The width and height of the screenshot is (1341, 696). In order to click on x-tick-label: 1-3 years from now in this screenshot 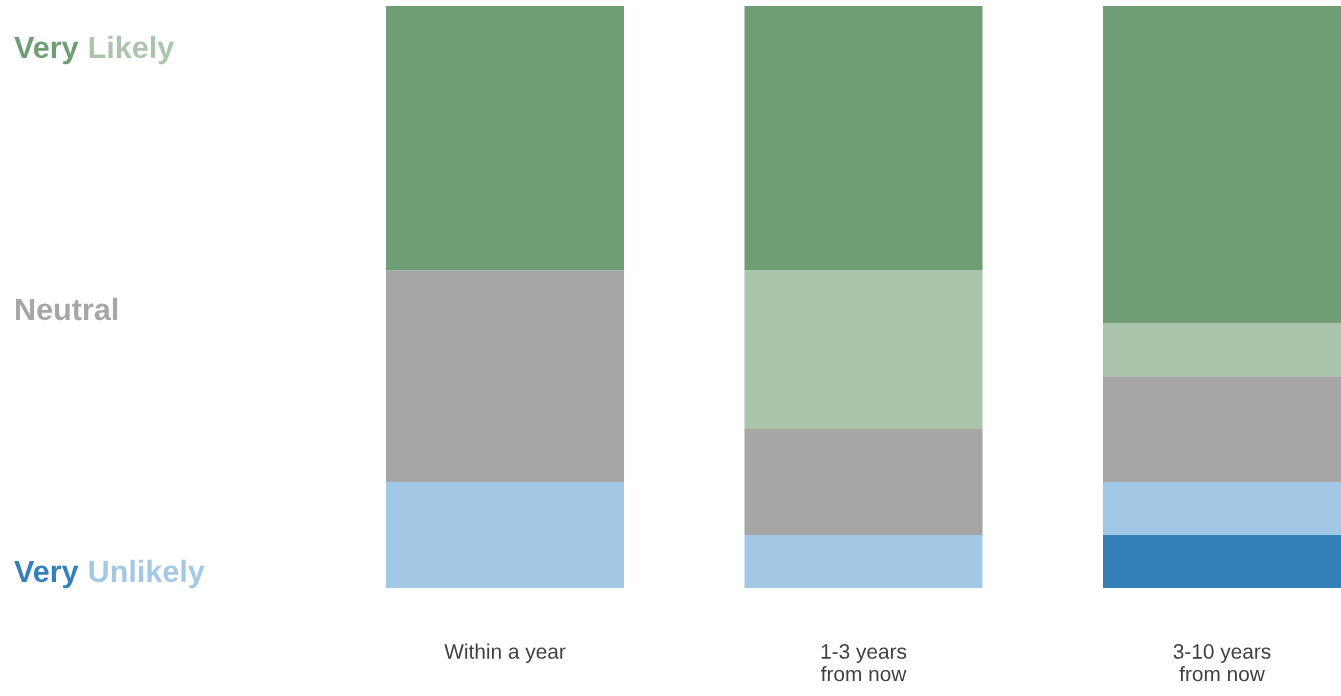, I will do `click(863, 663)`.